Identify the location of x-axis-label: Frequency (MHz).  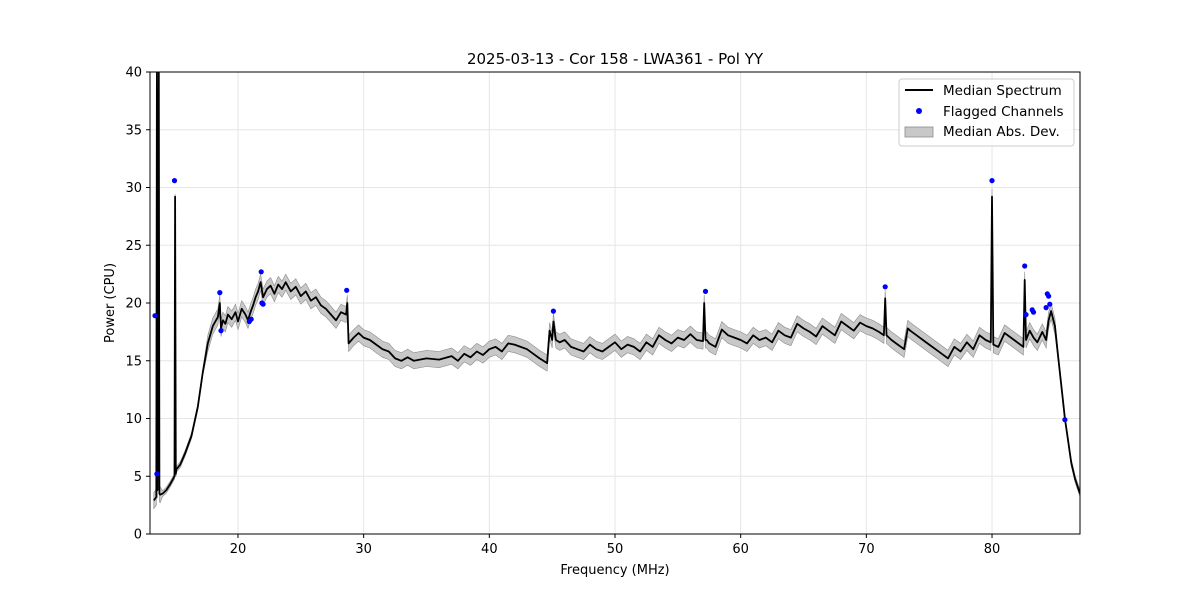
(614, 570).